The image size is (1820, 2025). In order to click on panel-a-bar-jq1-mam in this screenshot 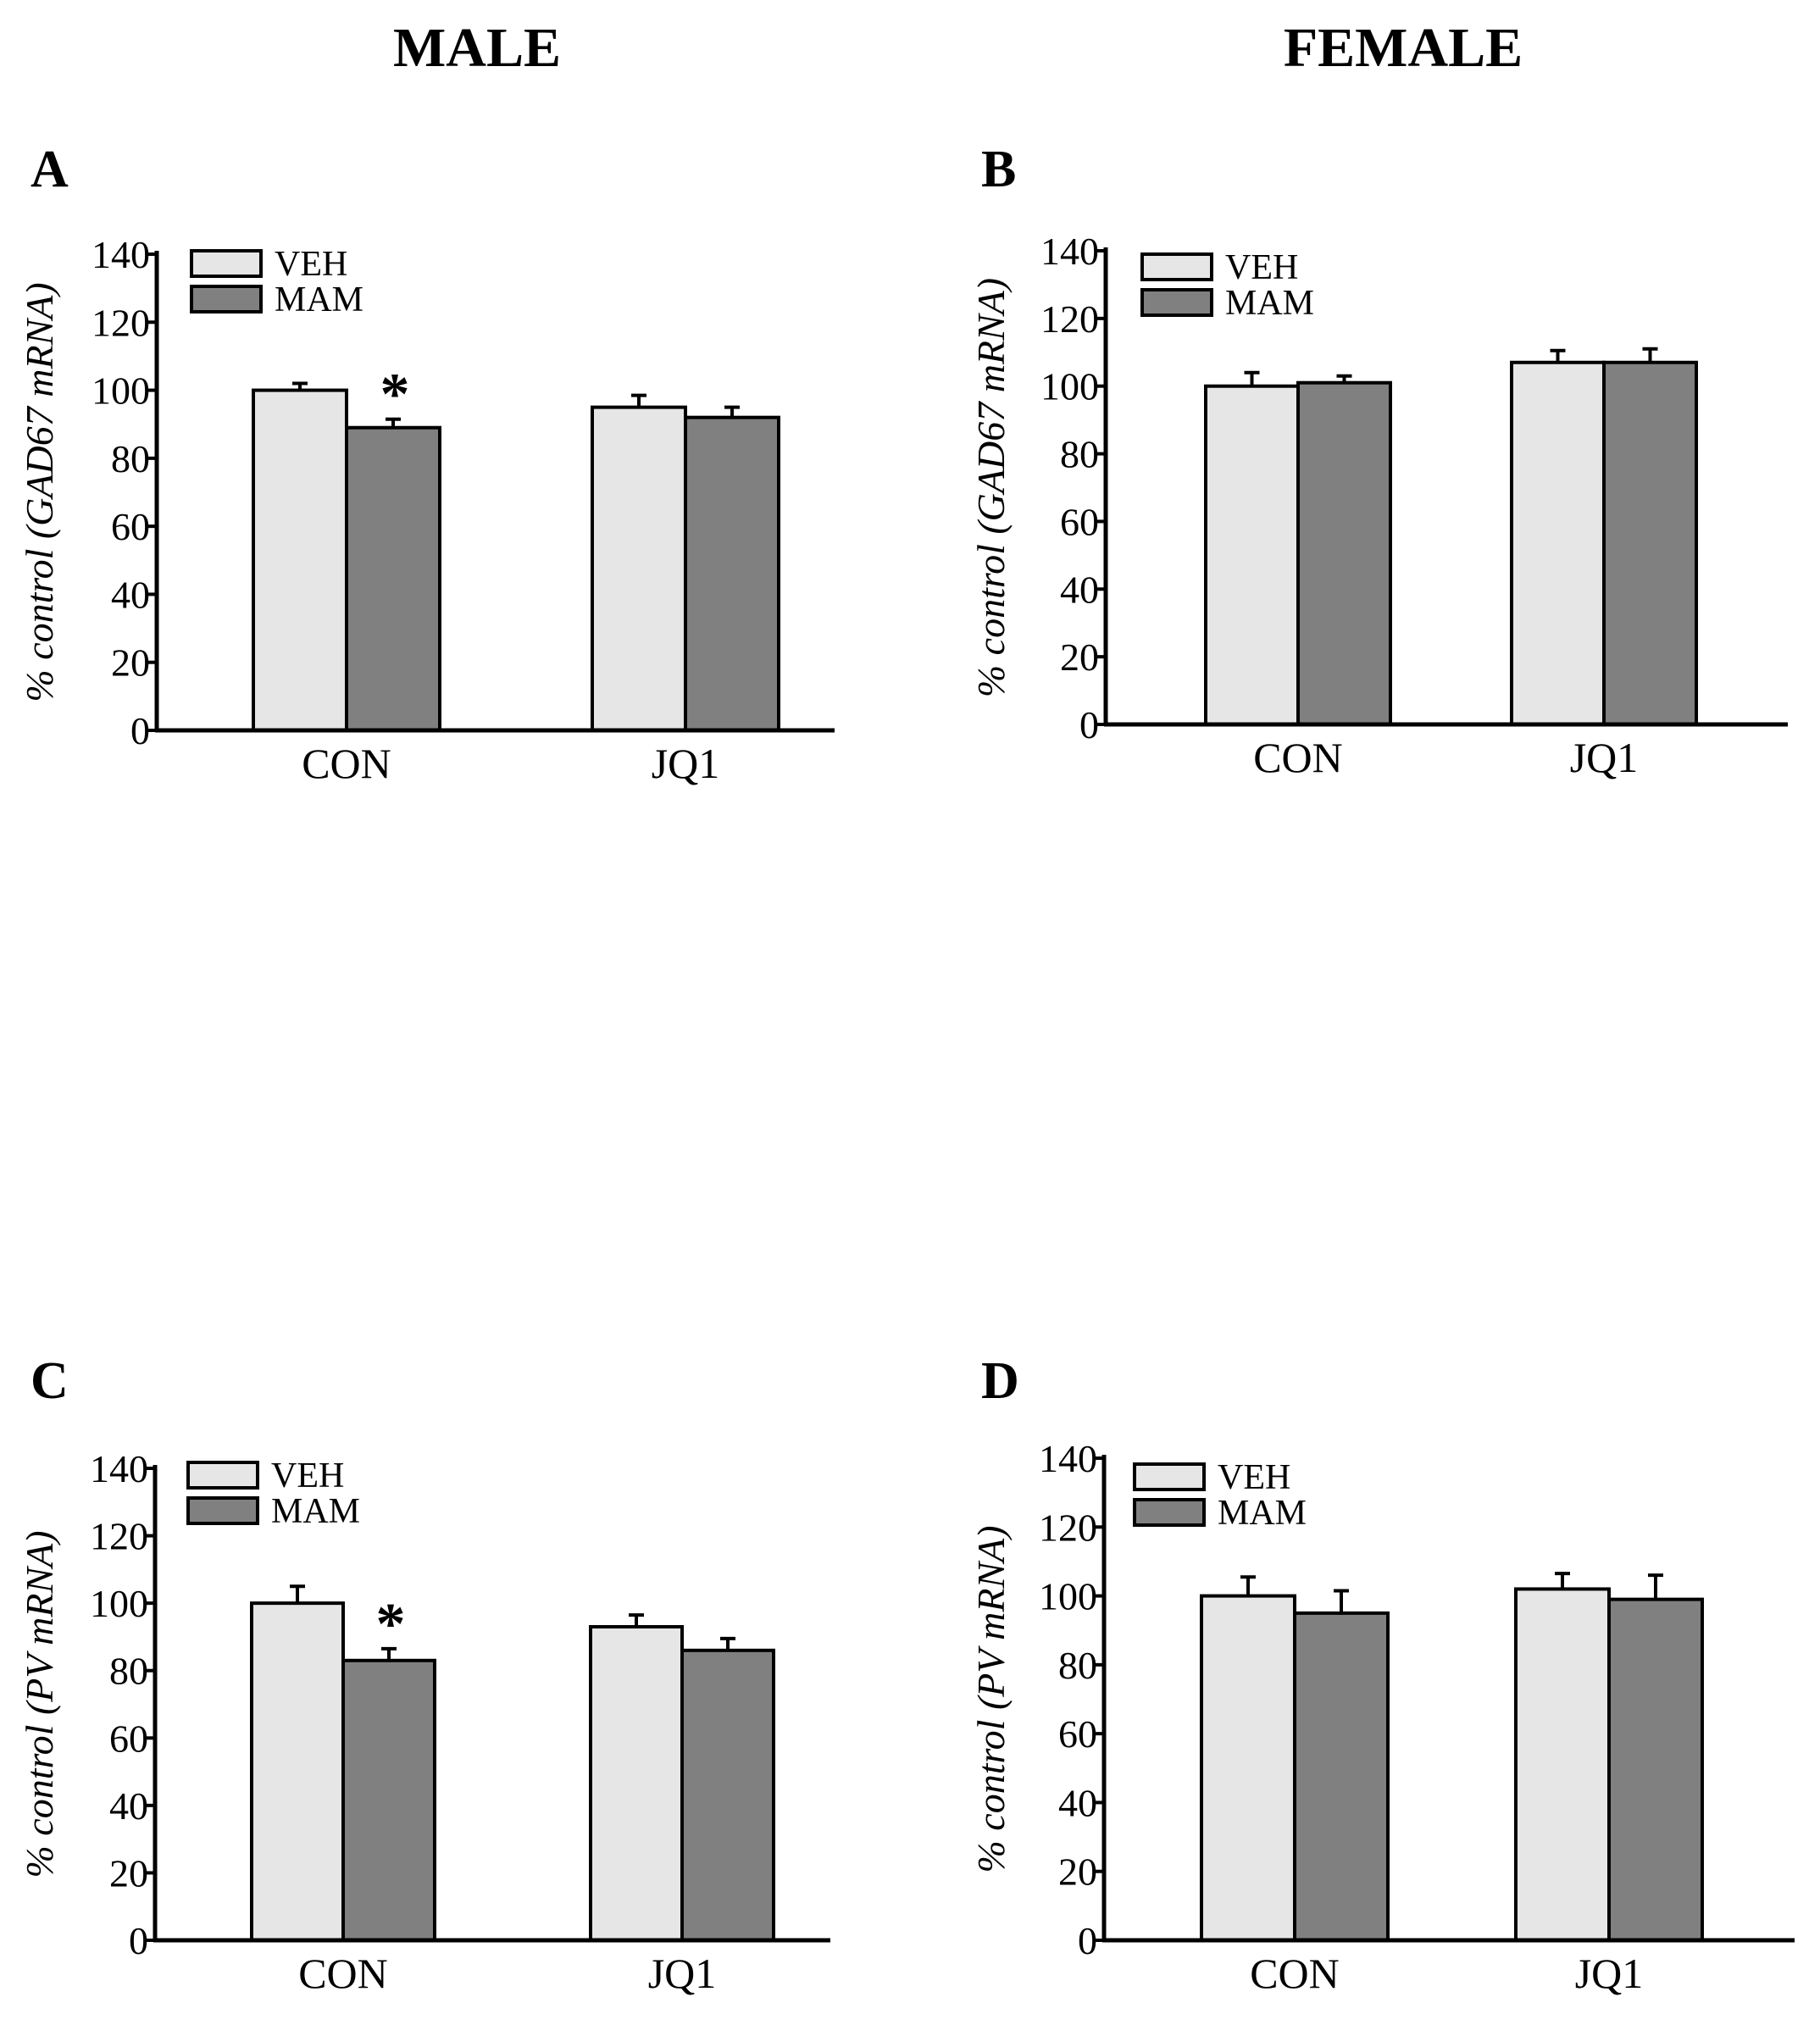, I will do `click(732, 573)`.